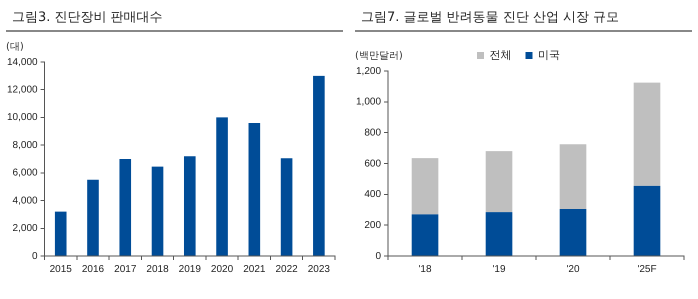 The width and height of the screenshot is (698, 299). What do you see at coordinates (22, 90) in the screenshot?
I see `y-tick-label: 12,000` at bounding box center [22, 90].